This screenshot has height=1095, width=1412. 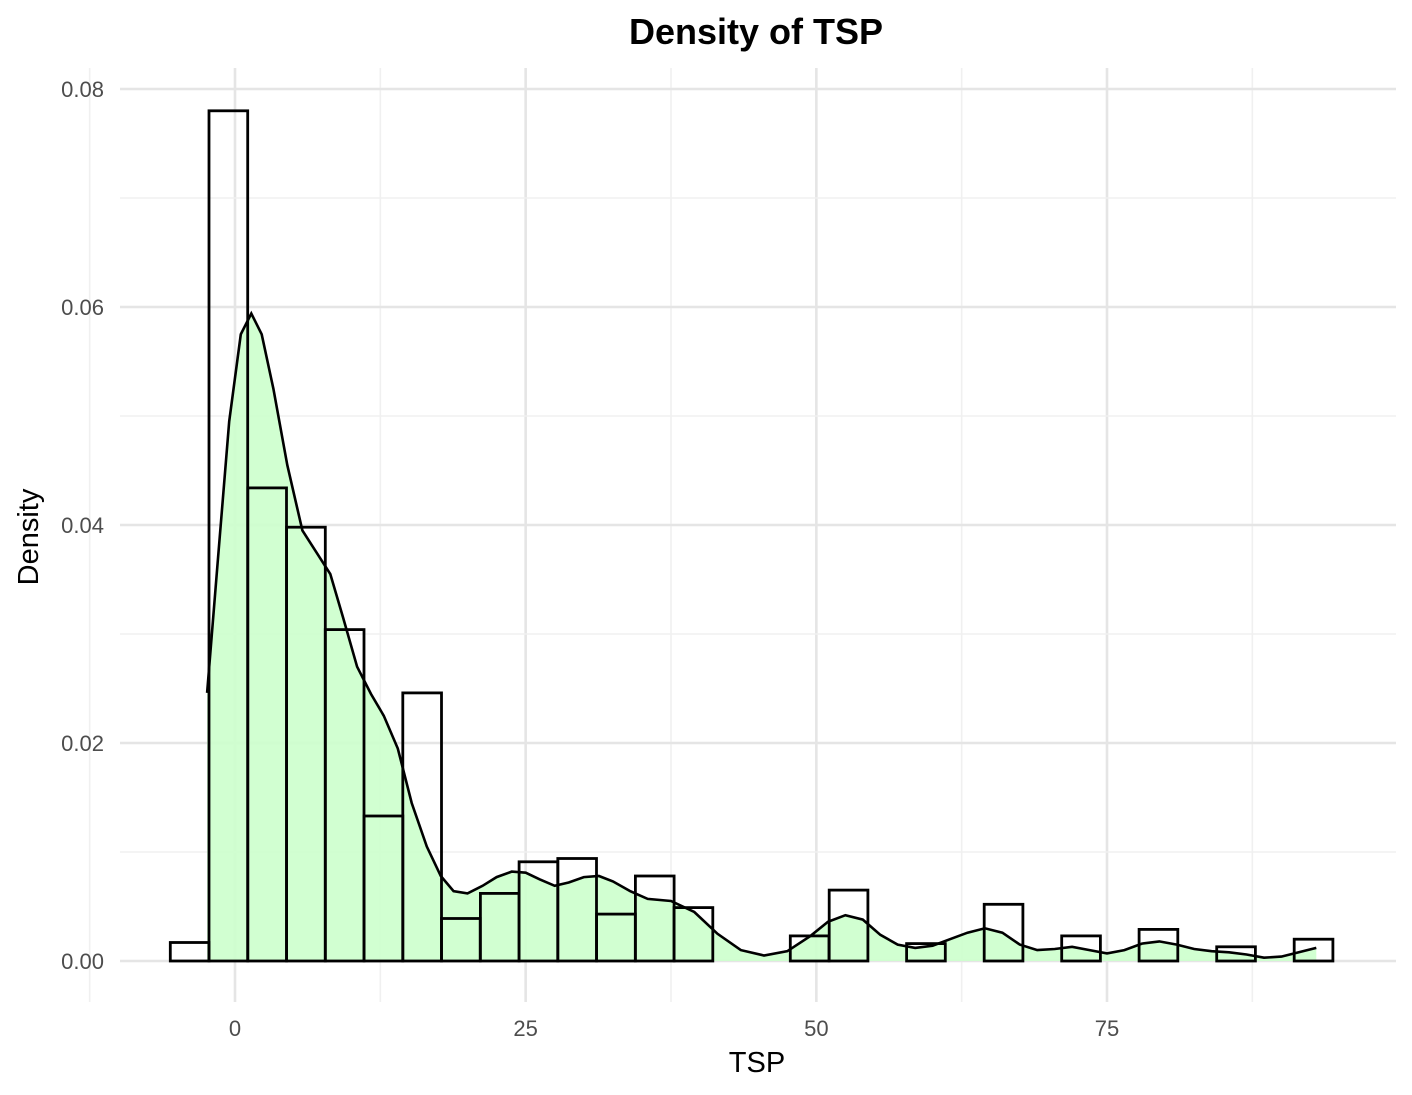 I want to click on y-tick-label: 0.04, so click(x=82, y=525).